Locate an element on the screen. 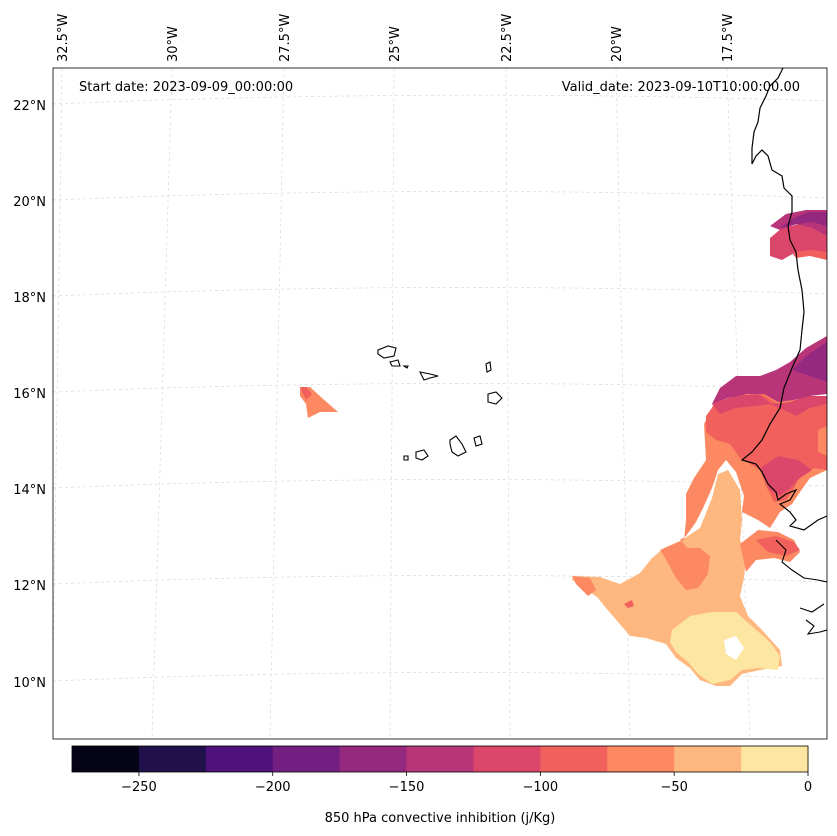 This screenshot has width=837, height=836. lat-label-16n: 16°N is located at coordinates (29, 394).